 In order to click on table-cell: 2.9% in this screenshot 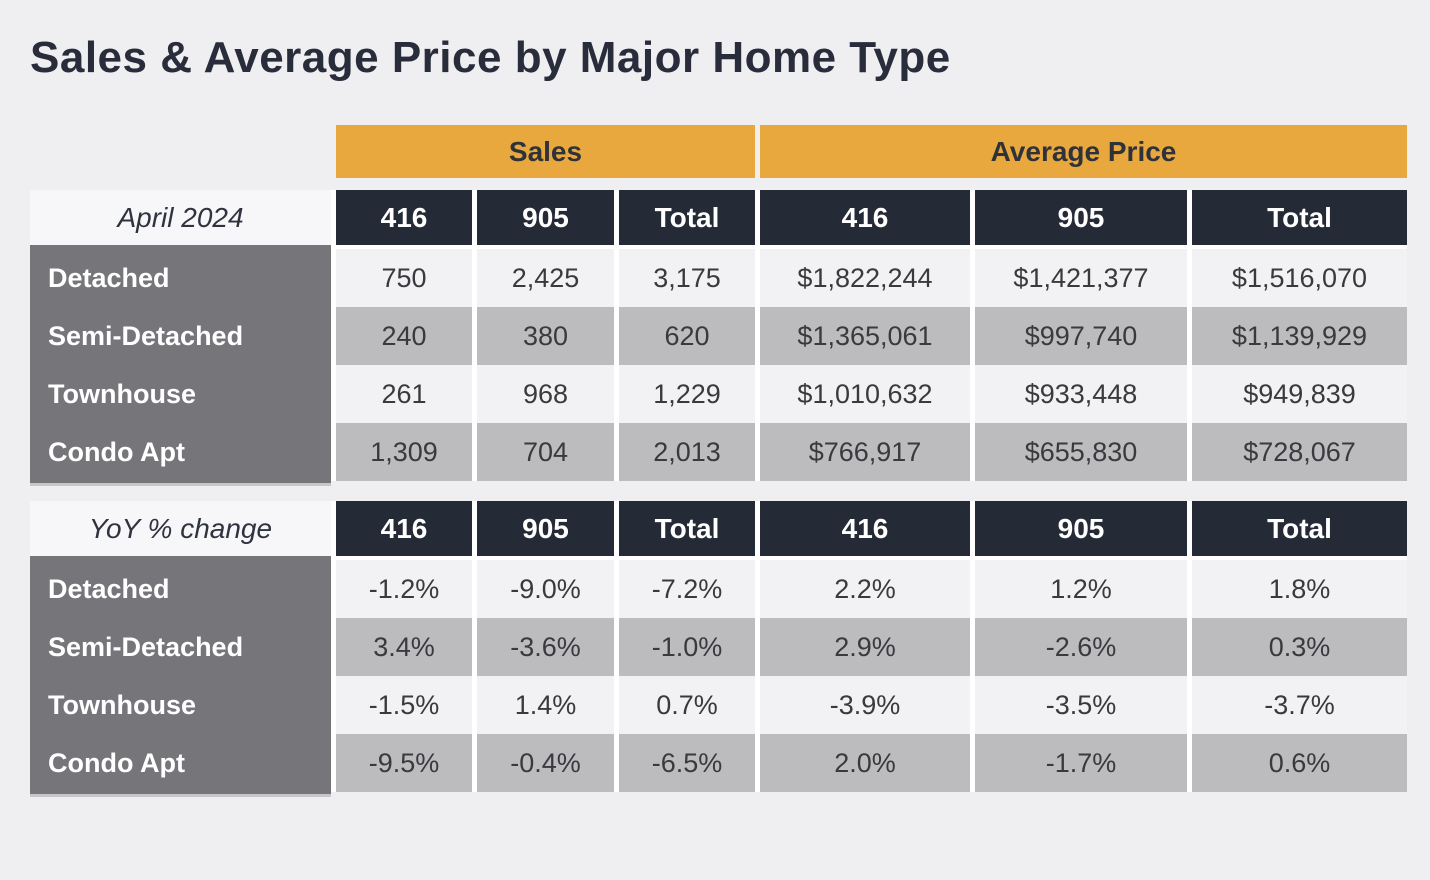, I will do `click(865, 647)`.